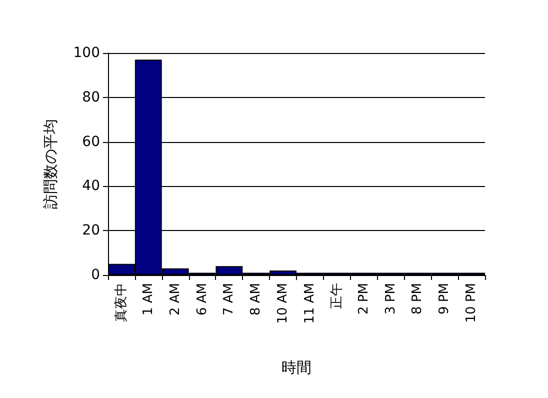 Image resolution: width=548 pixels, height=398 pixels. Describe the element at coordinates (364, 298) in the screenshot. I see `x-tick-label: 2 PM` at that location.